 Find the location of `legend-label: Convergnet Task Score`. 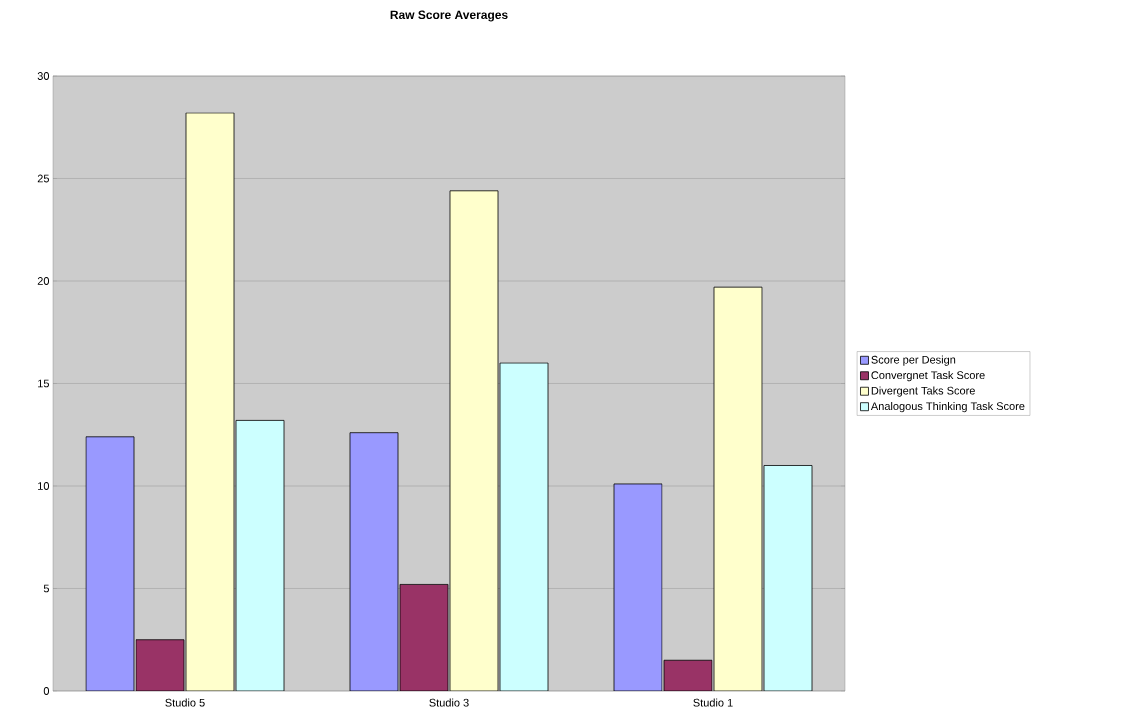

legend-label: Convergnet Task Score is located at coordinates (928, 376).